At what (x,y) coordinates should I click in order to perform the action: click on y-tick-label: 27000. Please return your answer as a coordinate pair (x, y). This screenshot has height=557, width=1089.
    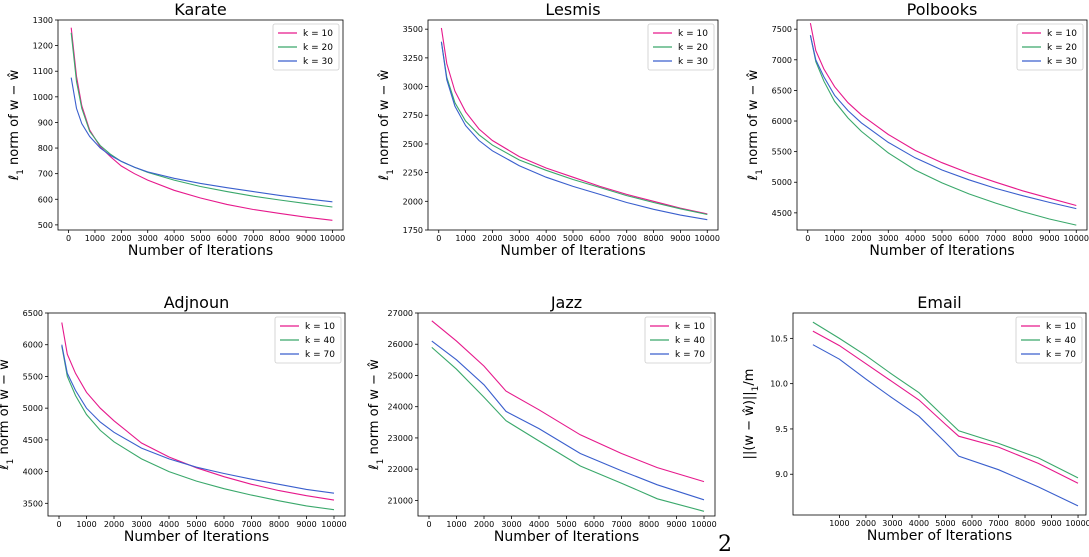
    Looking at the image, I should click on (400, 313).